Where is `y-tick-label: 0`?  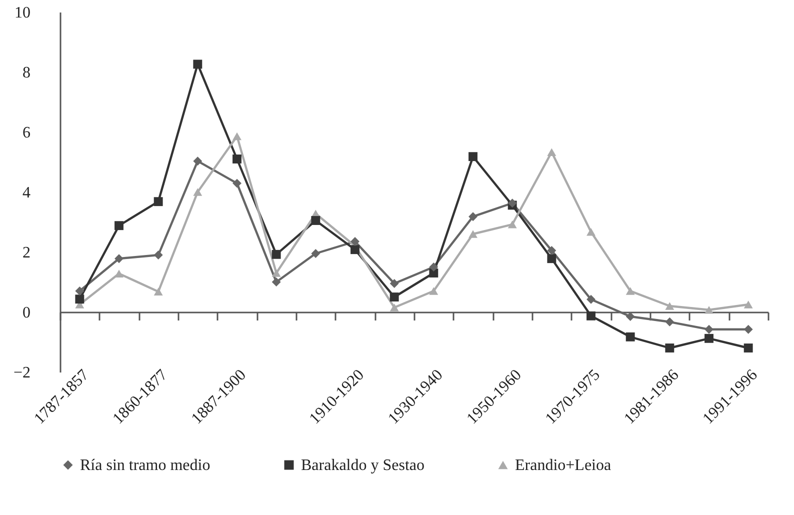
y-tick-label: 0 is located at coordinates (26, 313).